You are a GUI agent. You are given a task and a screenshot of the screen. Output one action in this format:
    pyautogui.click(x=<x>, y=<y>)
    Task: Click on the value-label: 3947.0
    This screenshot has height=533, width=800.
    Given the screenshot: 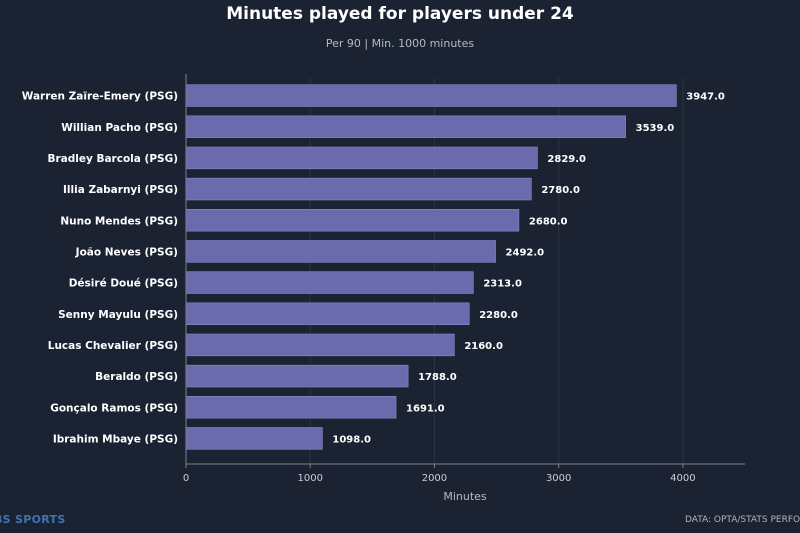 What is the action you would take?
    pyautogui.click(x=705, y=97)
    